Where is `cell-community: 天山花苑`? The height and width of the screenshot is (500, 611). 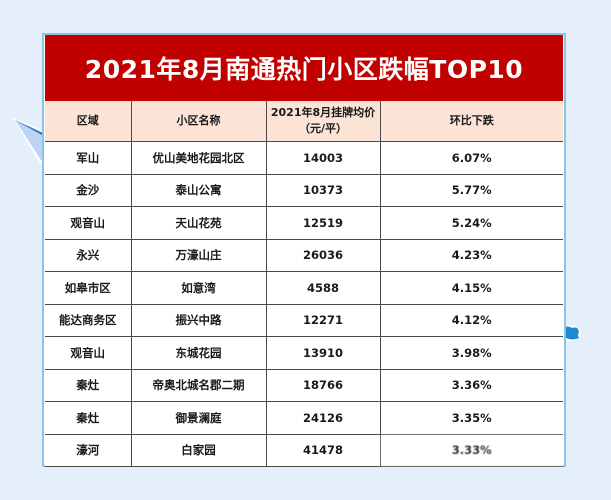
cell-community: 天山花苑 is located at coordinates (198, 223).